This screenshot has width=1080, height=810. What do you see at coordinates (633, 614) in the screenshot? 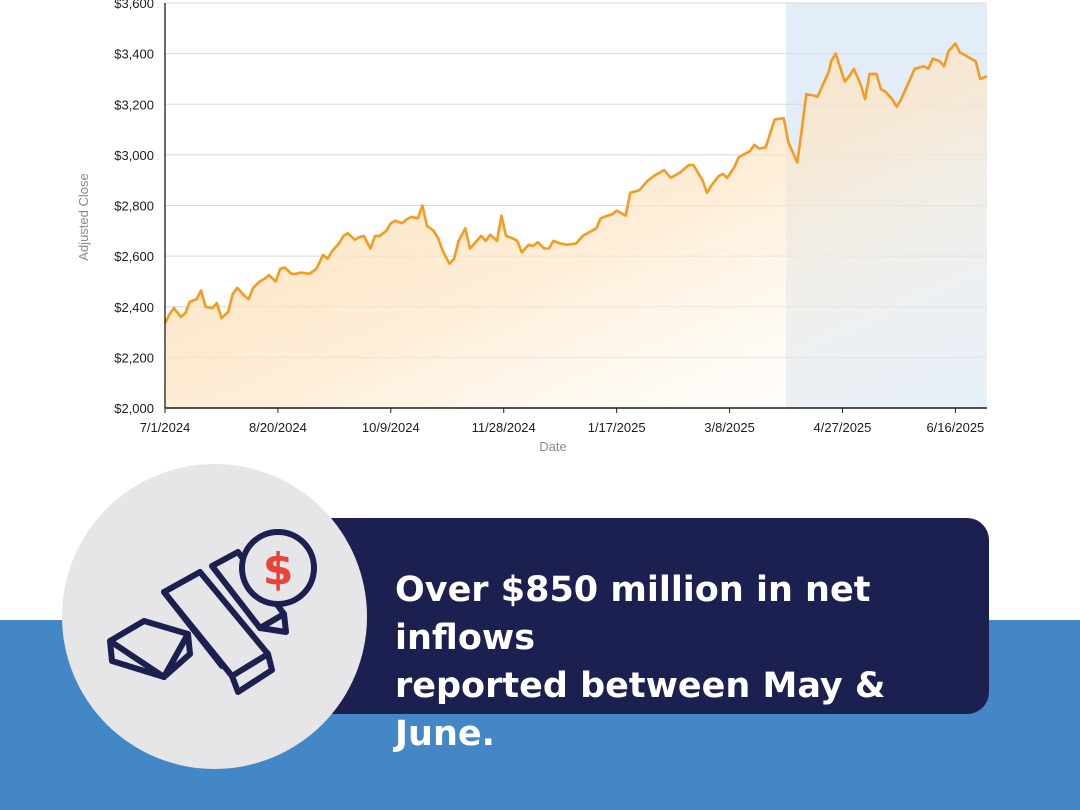
I see `callout-line-1: Over $850 million in net inflows` at bounding box center [633, 614].